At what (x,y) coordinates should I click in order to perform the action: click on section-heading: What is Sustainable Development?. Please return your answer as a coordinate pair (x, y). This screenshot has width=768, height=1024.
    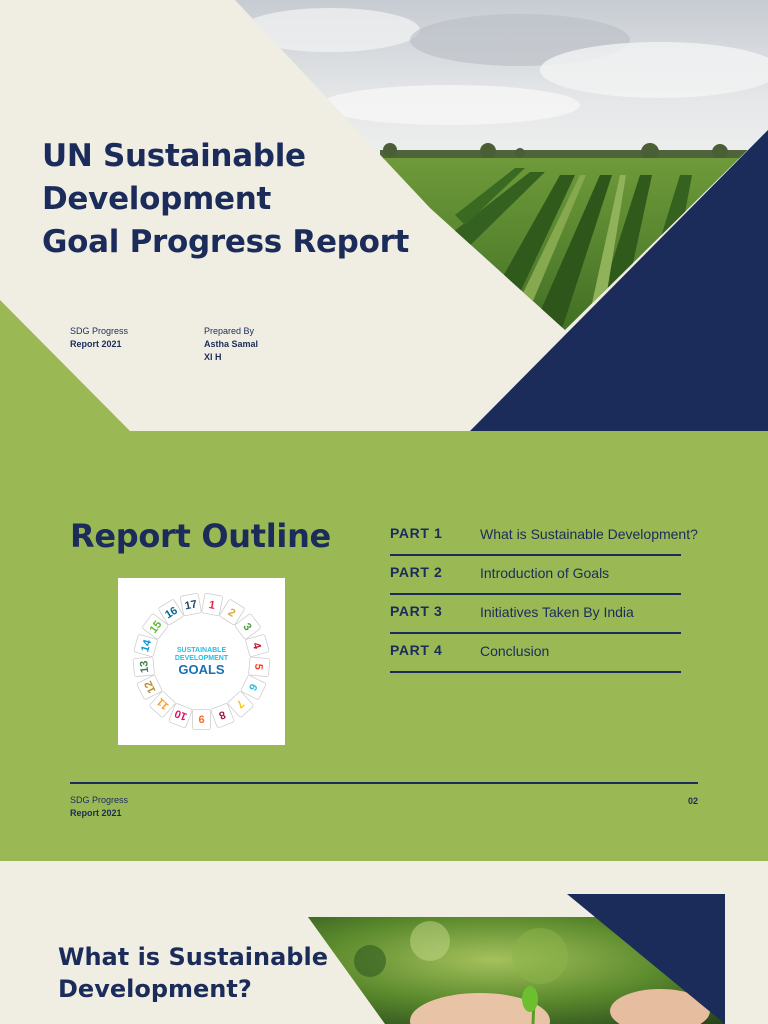
    Looking at the image, I should click on (193, 973).